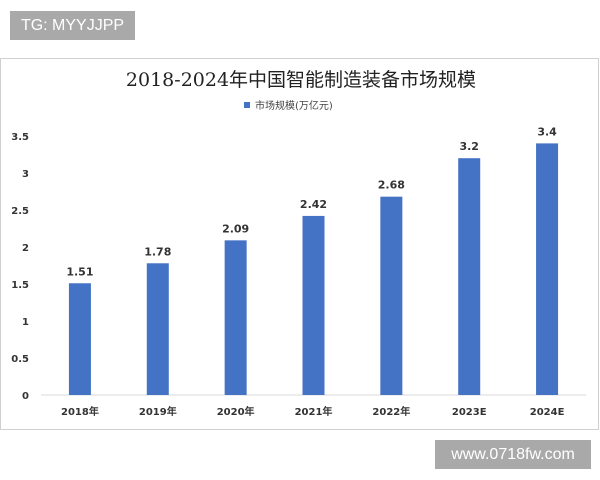 The height and width of the screenshot is (480, 600). What do you see at coordinates (20, 285) in the screenshot?
I see `y-tick-label: 1.5` at bounding box center [20, 285].